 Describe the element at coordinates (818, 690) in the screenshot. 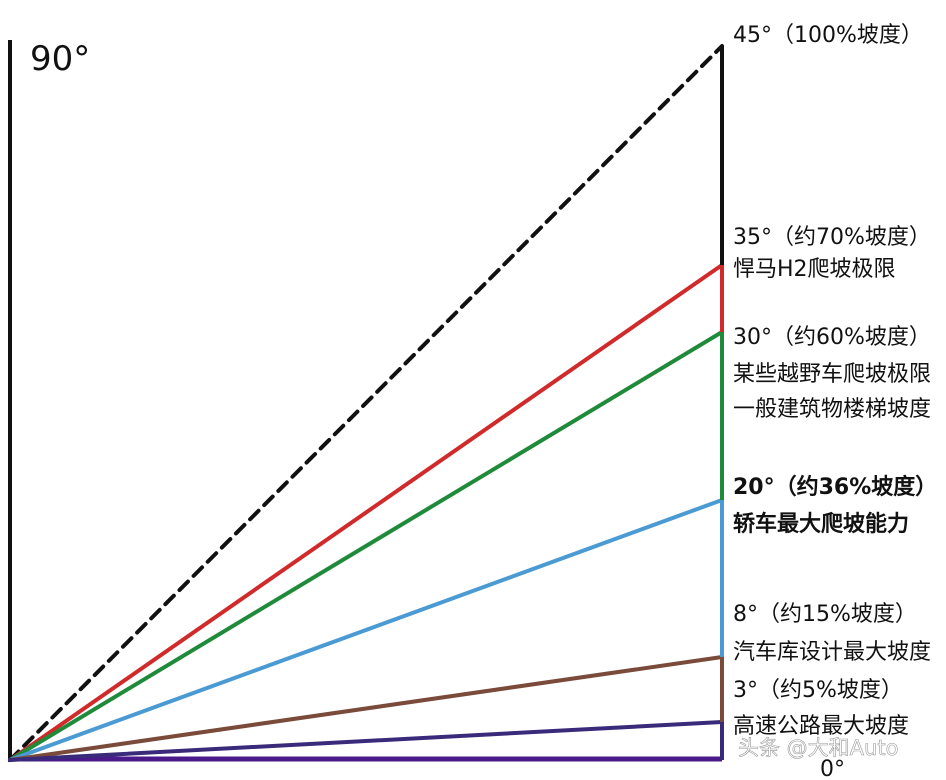

I see `label-3-line1: 3°（约5%坡度）` at that location.